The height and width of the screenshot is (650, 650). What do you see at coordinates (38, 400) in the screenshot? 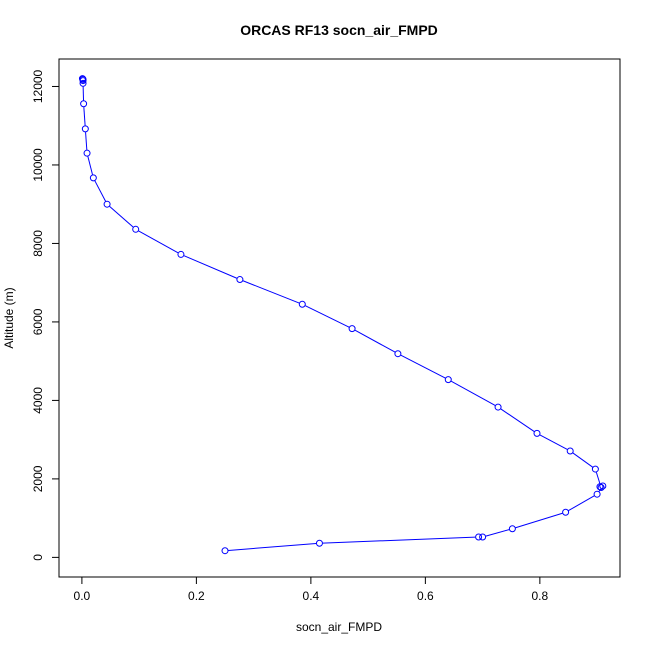
I see `y-tick-label: 4000` at bounding box center [38, 400].